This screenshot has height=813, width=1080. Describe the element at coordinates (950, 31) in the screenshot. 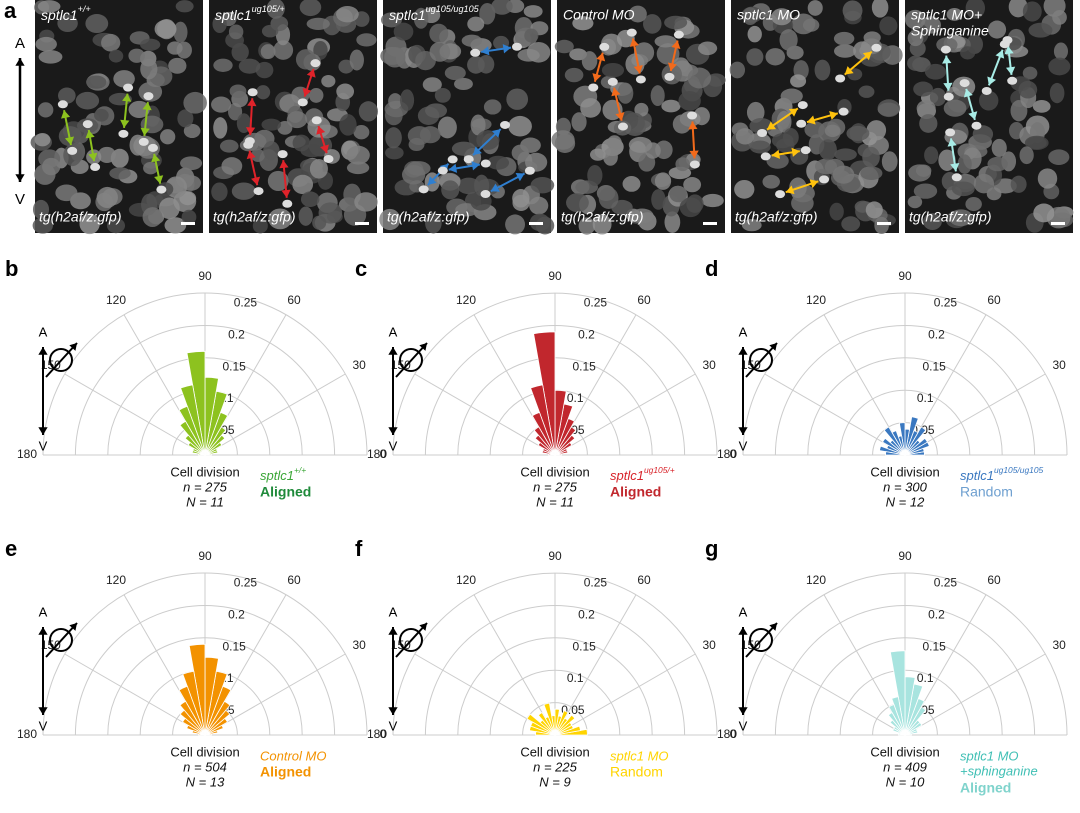

I see `label-line: Sphinganine` at that location.